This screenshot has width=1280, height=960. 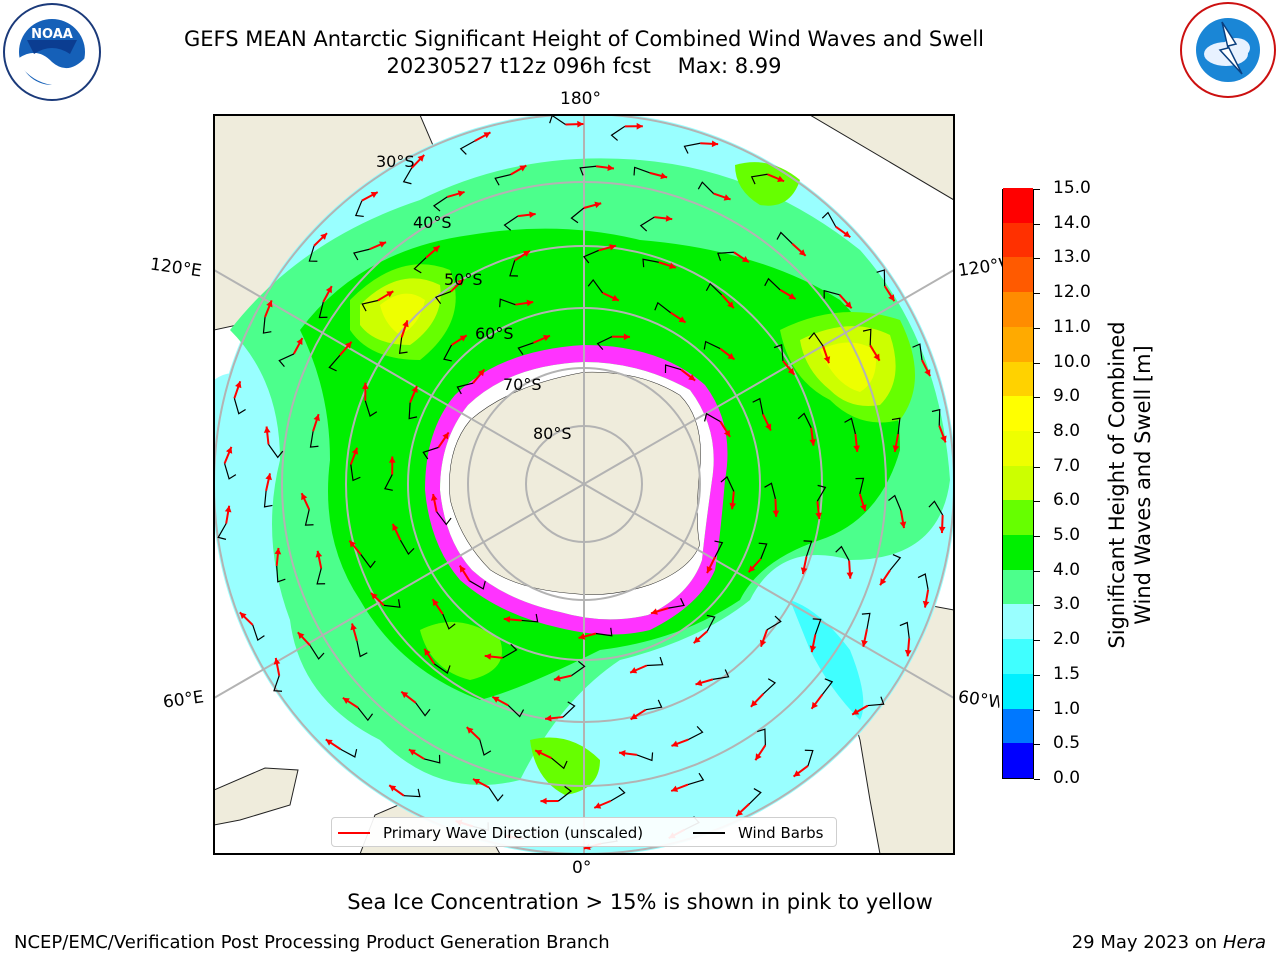 What do you see at coordinates (1067, 708) in the screenshot?
I see `colorbar-tick-label: 1.0` at bounding box center [1067, 708].